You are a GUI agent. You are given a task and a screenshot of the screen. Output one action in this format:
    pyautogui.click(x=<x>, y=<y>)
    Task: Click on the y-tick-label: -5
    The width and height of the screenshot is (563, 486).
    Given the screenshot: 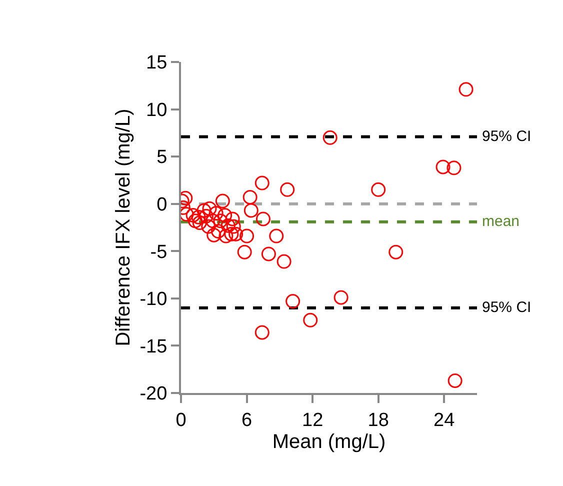 What is the action you would take?
    pyautogui.click(x=159, y=252)
    